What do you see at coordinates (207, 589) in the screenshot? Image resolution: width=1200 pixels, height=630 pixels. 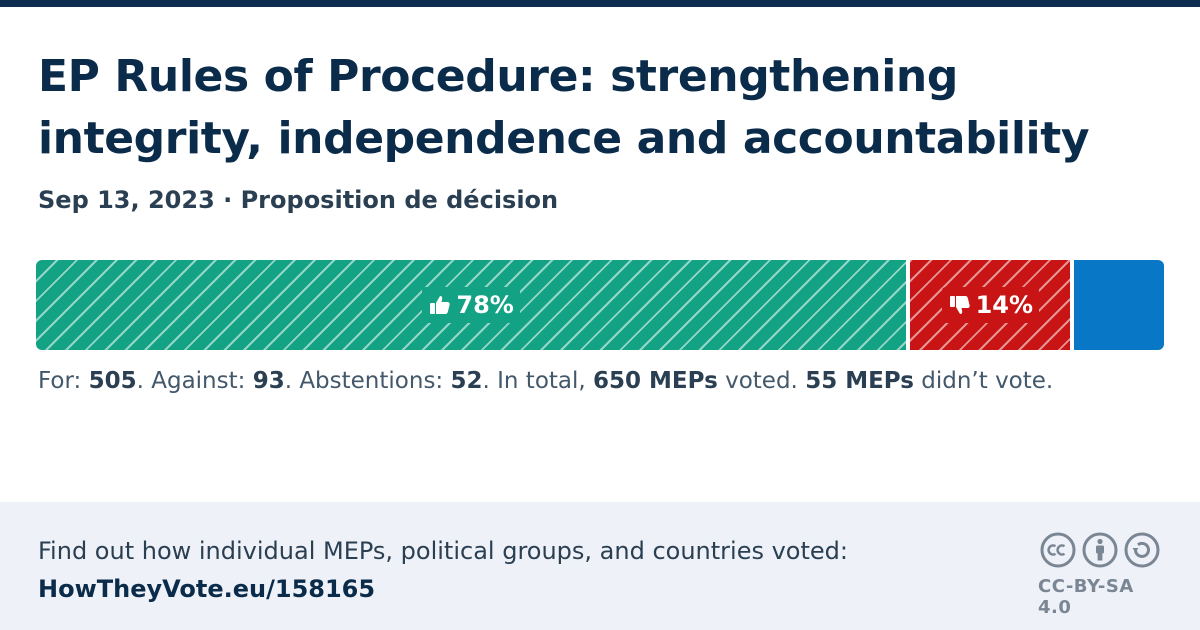 I see `vote-link: HowTheyVote.eu/158165` at bounding box center [207, 589].